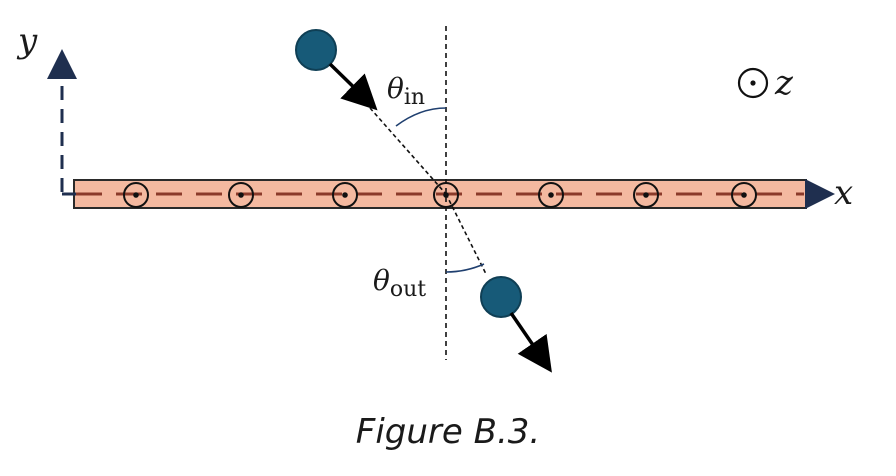  I want to click on theta-out-subscript: out, so click(408, 289).